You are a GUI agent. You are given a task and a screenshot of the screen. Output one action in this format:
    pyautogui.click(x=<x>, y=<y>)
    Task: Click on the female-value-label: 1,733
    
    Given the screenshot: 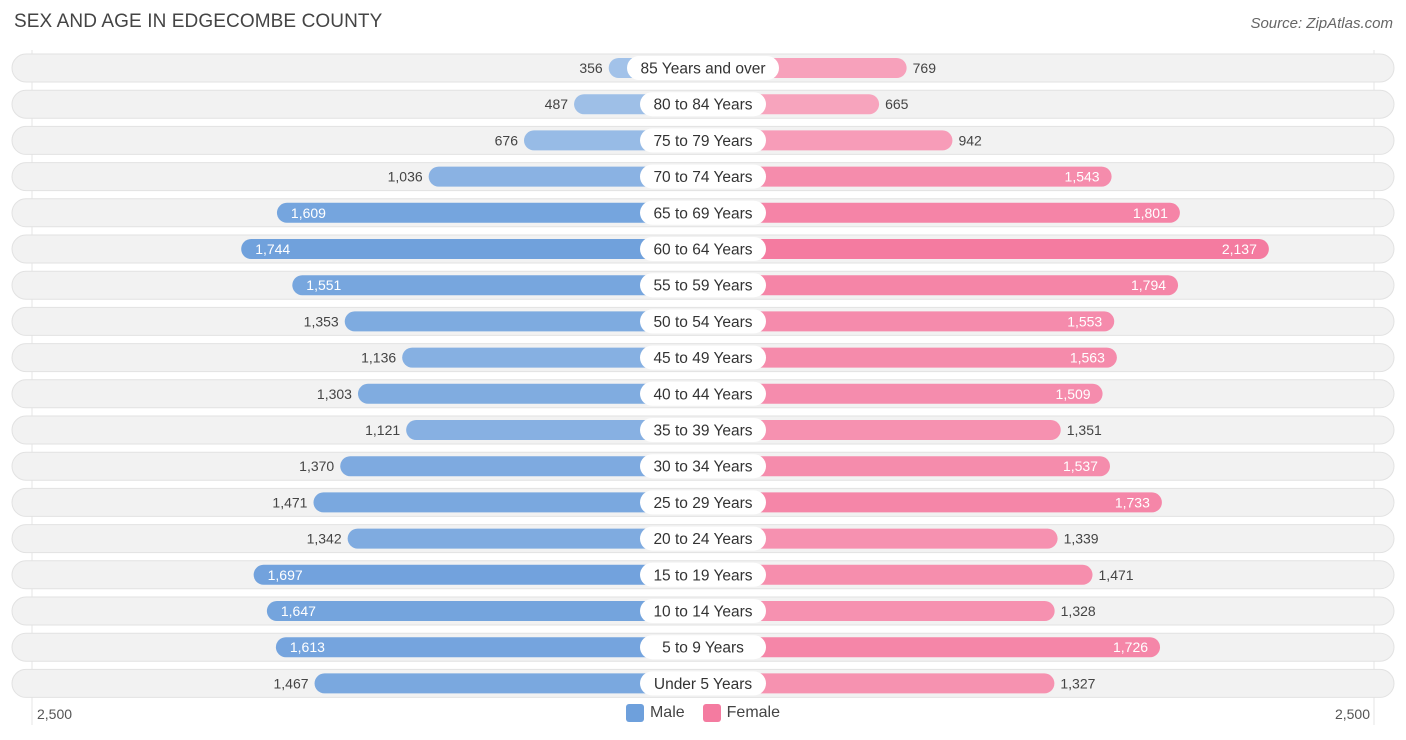 What is the action you would take?
    pyautogui.click(x=1132, y=502)
    